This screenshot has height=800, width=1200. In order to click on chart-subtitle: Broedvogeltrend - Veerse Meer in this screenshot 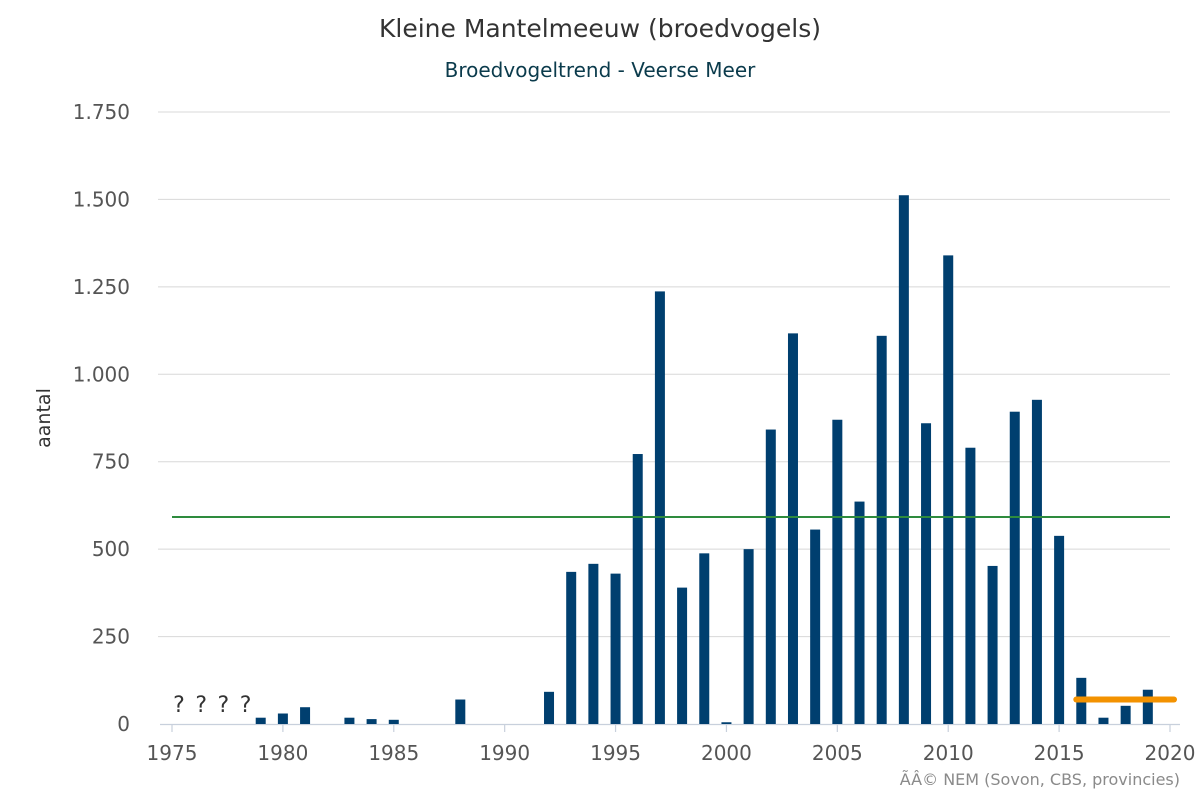, I will do `click(600, 70)`.